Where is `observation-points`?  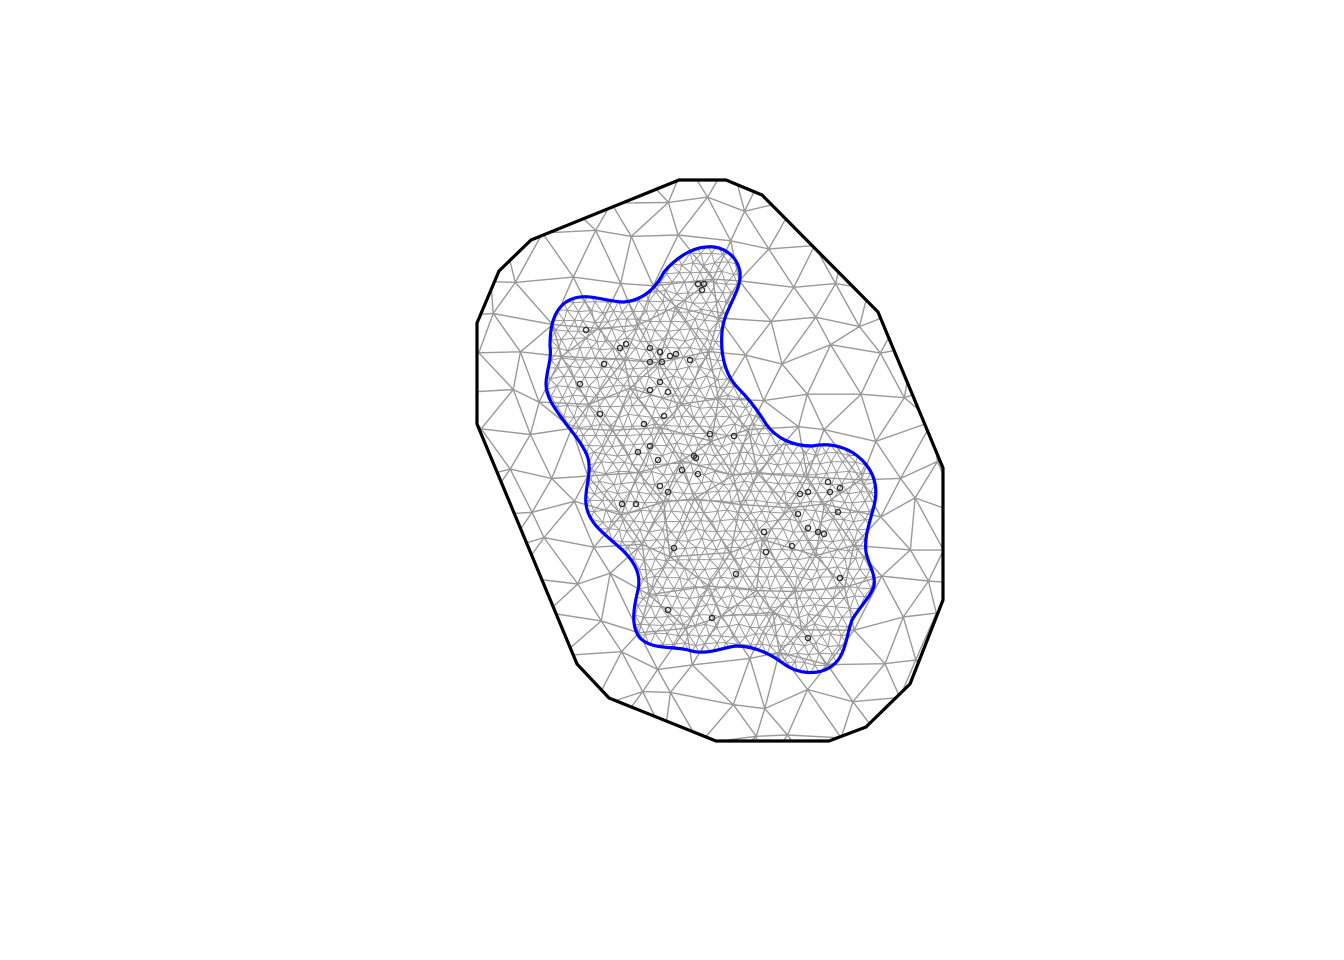
observation-points is located at coordinates (710, 461).